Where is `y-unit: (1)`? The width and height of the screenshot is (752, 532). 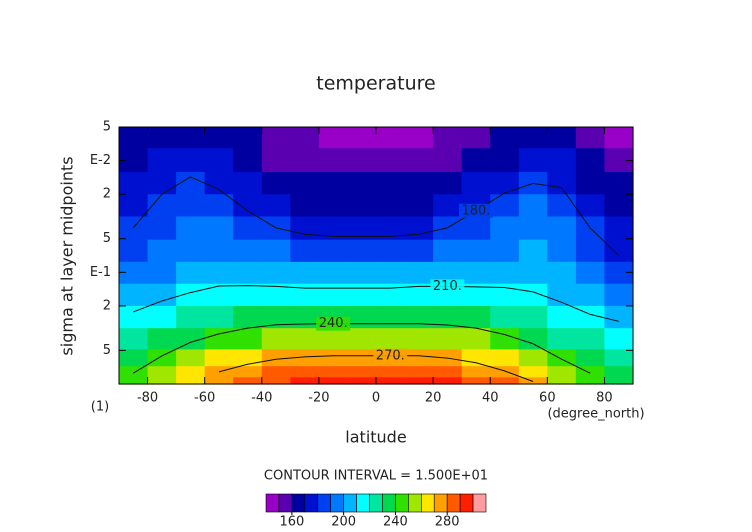
y-unit: (1) is located at coordinates (100, 407).